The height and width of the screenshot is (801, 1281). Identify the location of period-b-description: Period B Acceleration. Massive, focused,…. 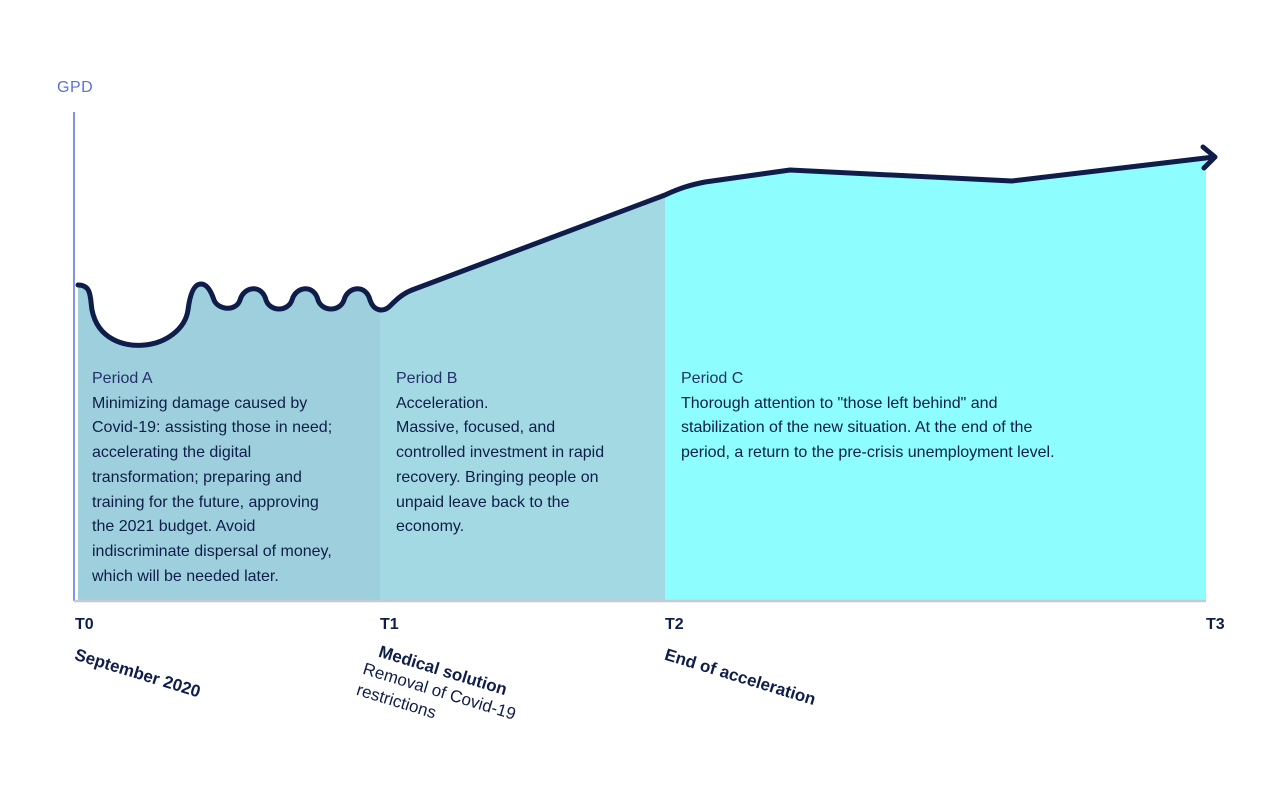
(527, 453).